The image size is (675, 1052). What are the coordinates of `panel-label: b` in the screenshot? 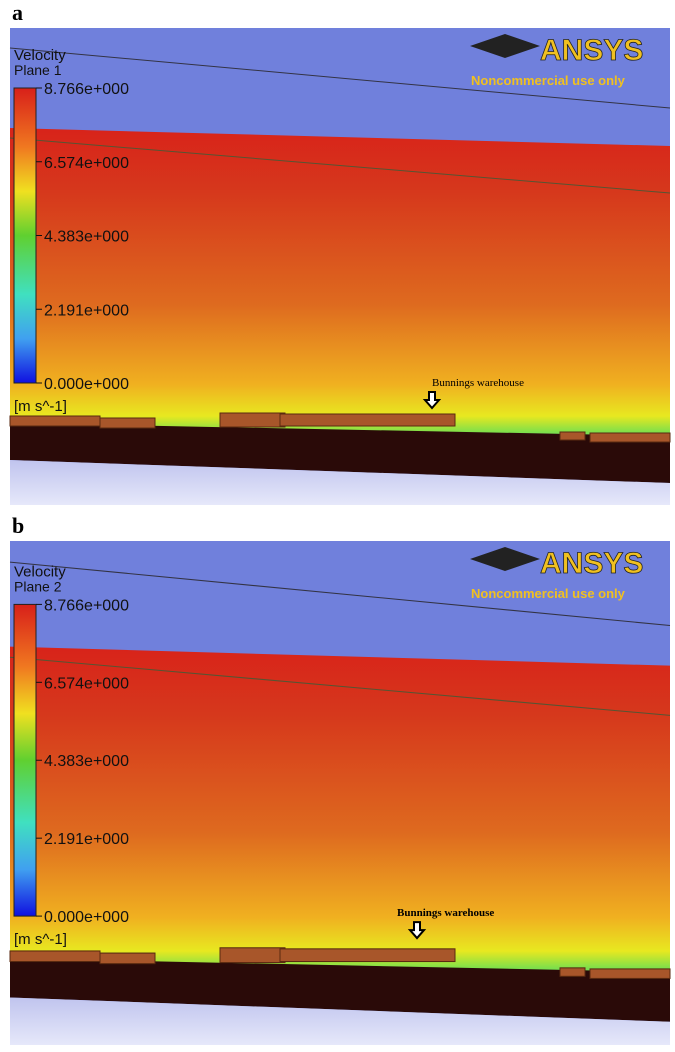 It's located at (18, 525).